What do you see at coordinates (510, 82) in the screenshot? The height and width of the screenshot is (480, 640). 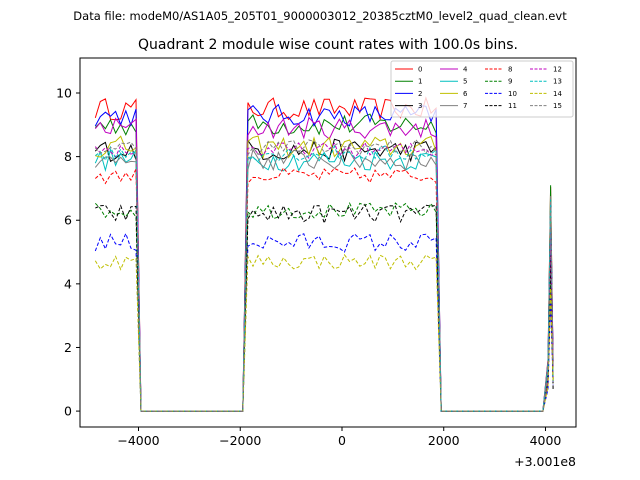 I see `legend-label-9: 9` at bounding box center [510, 82].